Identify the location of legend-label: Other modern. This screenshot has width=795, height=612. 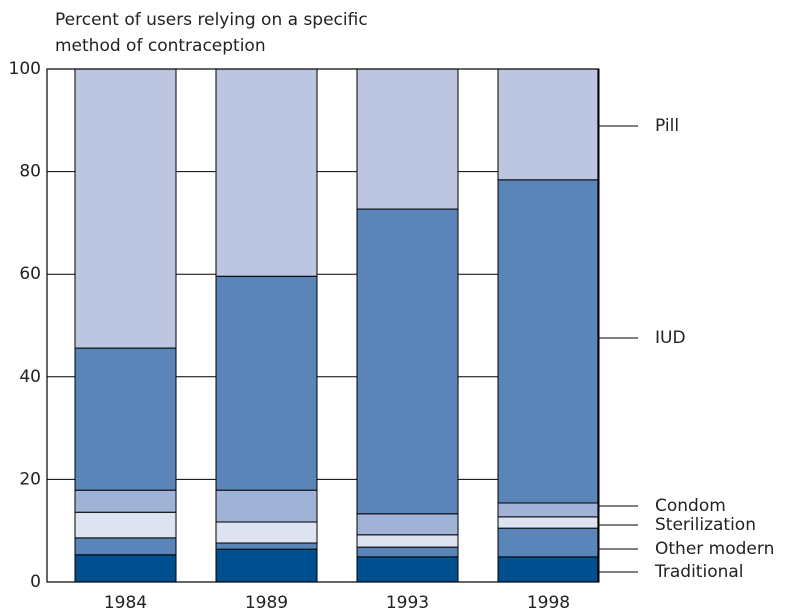
(714, 549).